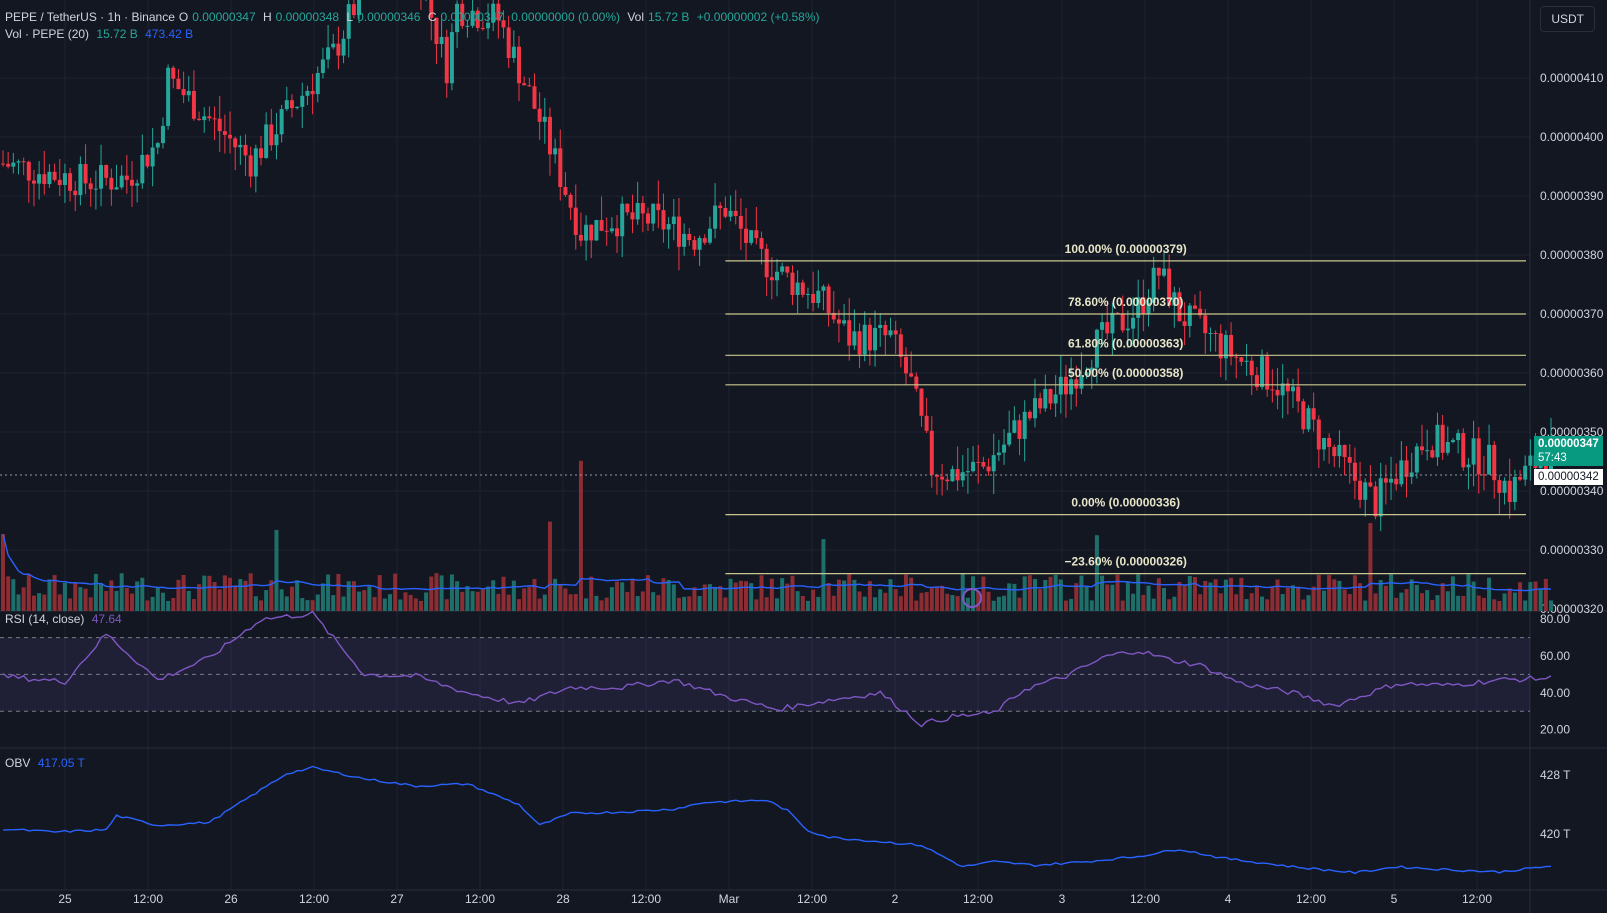 The height and width of the screenshot is (913, 1607). I want to click on price-axis-label: 0.00000400, so click(1572, 137).